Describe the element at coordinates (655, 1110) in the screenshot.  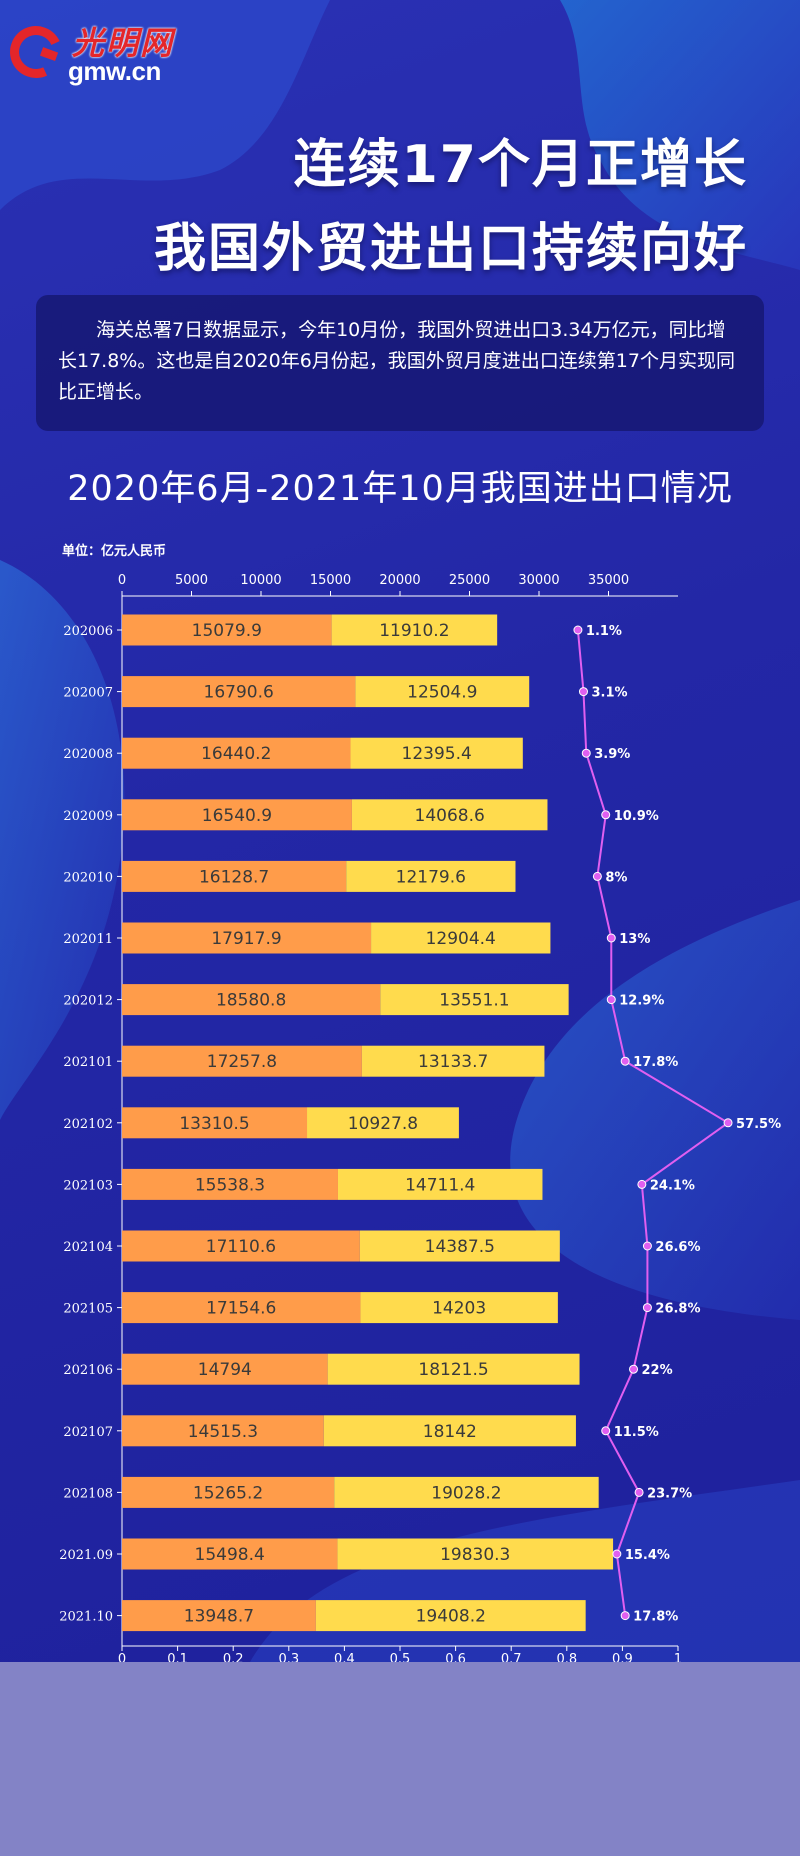
I see `bg-blob-mid-right` at that location.